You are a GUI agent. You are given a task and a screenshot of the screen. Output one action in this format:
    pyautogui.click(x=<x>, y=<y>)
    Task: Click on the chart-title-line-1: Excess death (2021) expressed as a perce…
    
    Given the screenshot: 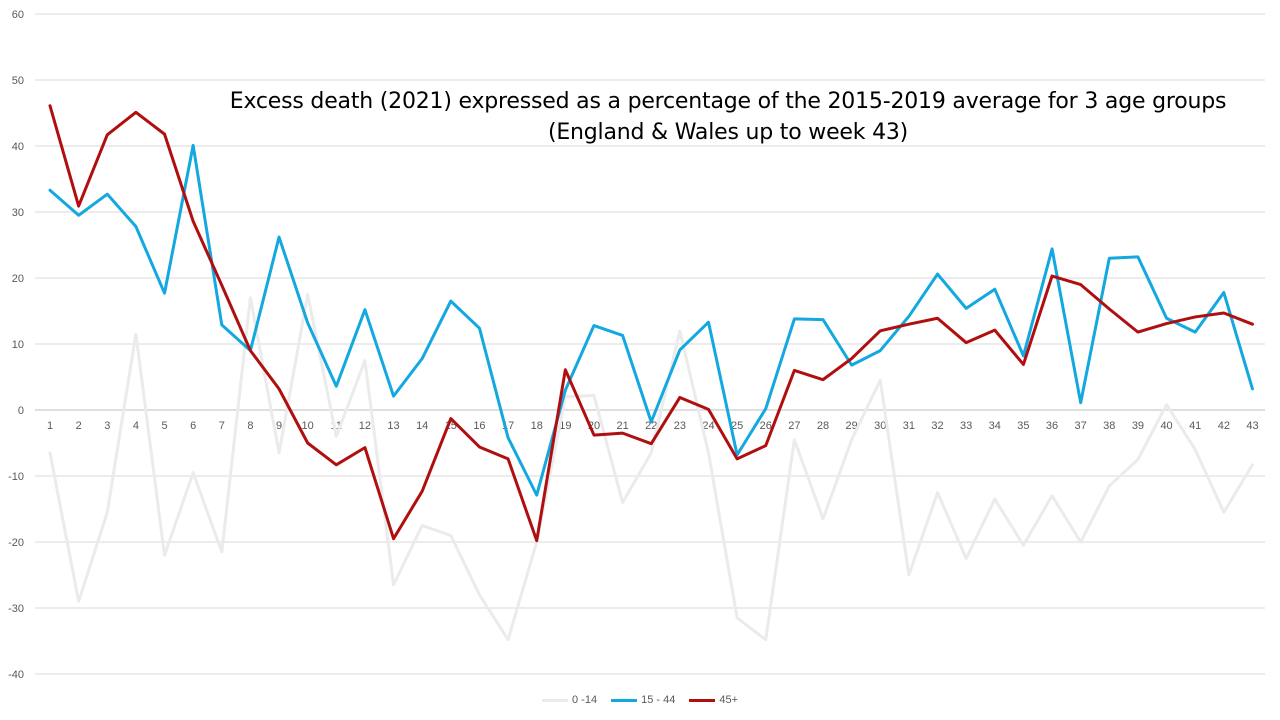 What is the action you would take?
    pyautogui.click(x=728, y=101)
    